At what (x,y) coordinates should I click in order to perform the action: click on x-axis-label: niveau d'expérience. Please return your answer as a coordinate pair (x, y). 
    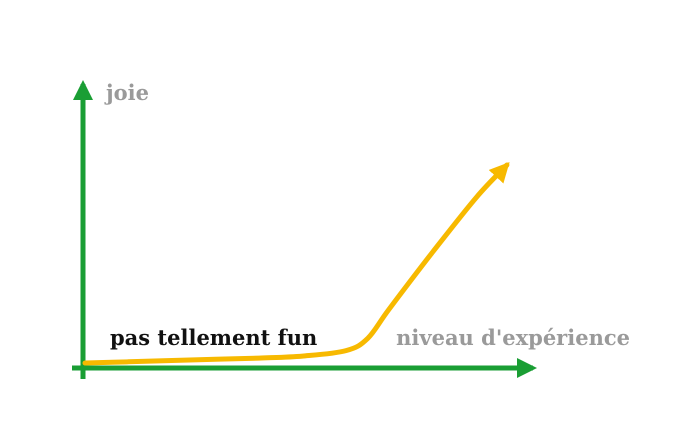
    Looking at the image, I should click on (513, 337).